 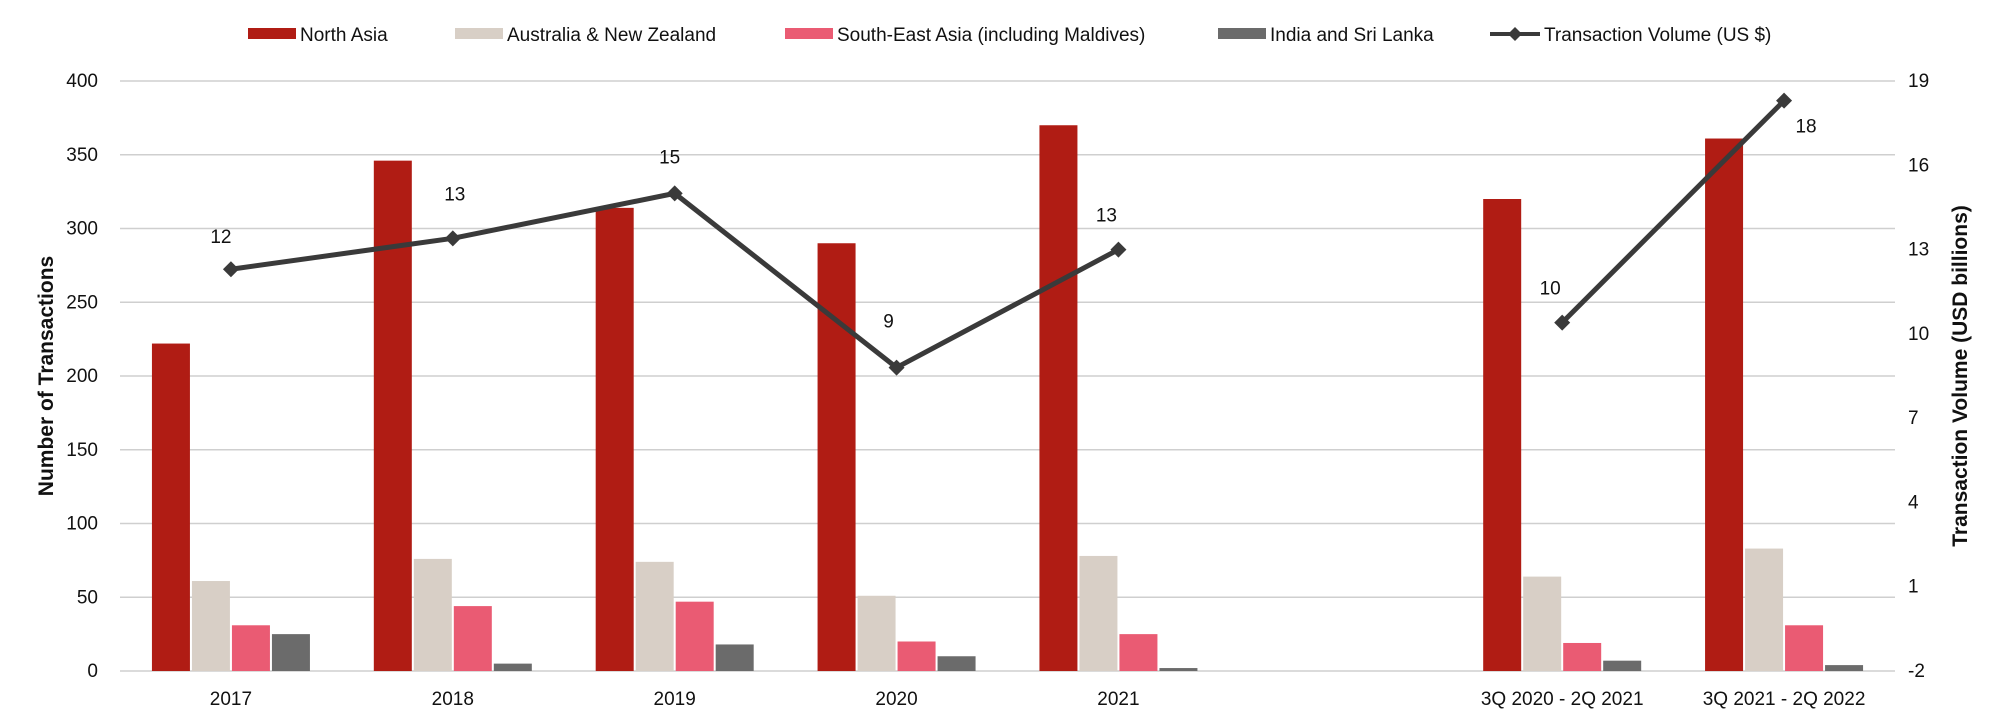 I want to click on legend-label: North Asia, so click(x=344, y=35).